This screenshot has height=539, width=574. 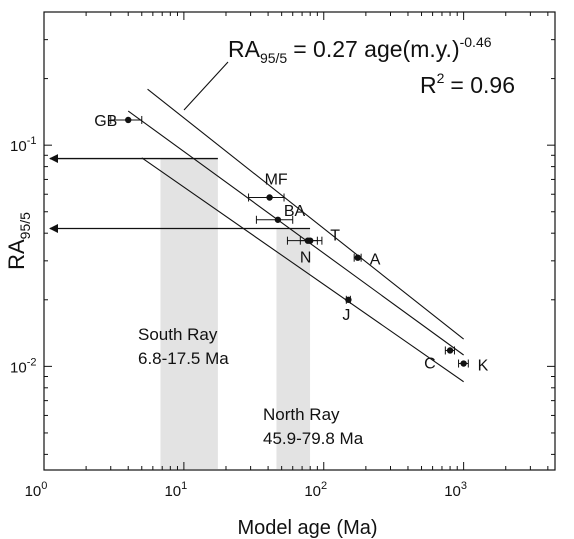 I want to click on data-point-A, so click(x=357, y=257).